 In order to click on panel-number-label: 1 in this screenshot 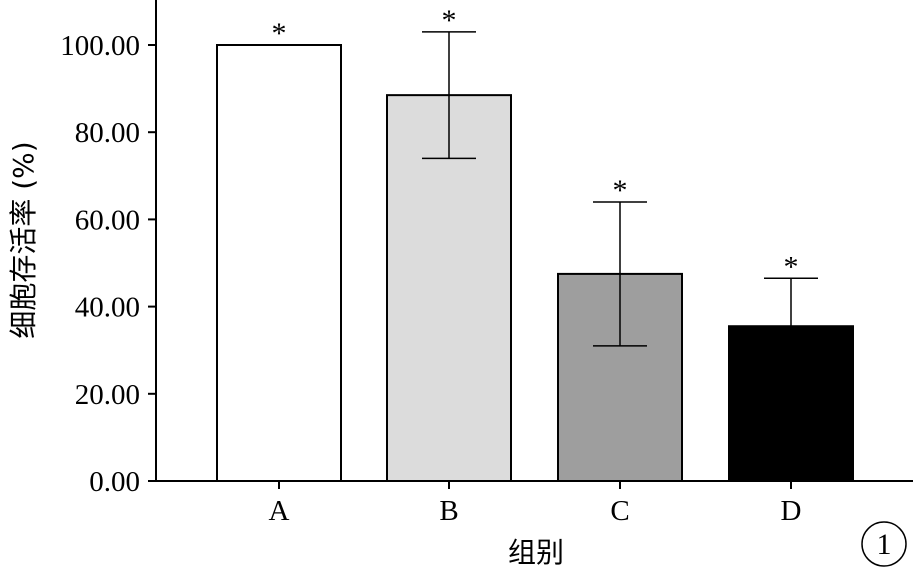, I will do `click(884, 544)`.